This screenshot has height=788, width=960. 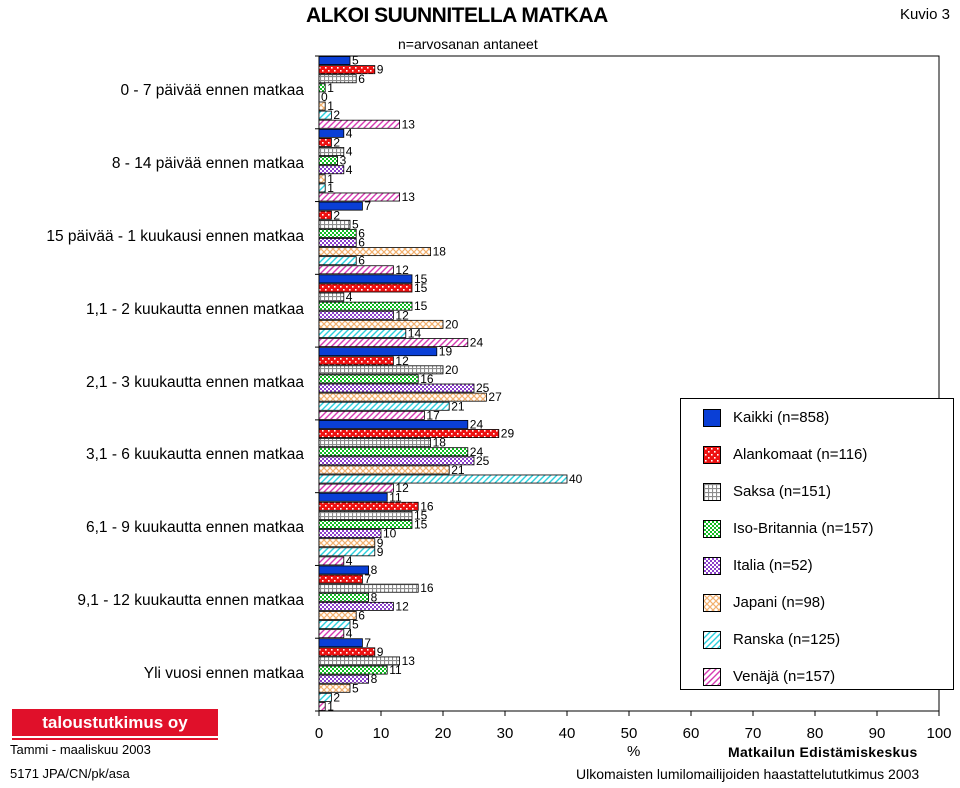 What do you see at coordinates (452, 324) in the screenshot?
I see `bar-value-label: 20` at bounding box center [452, 324].